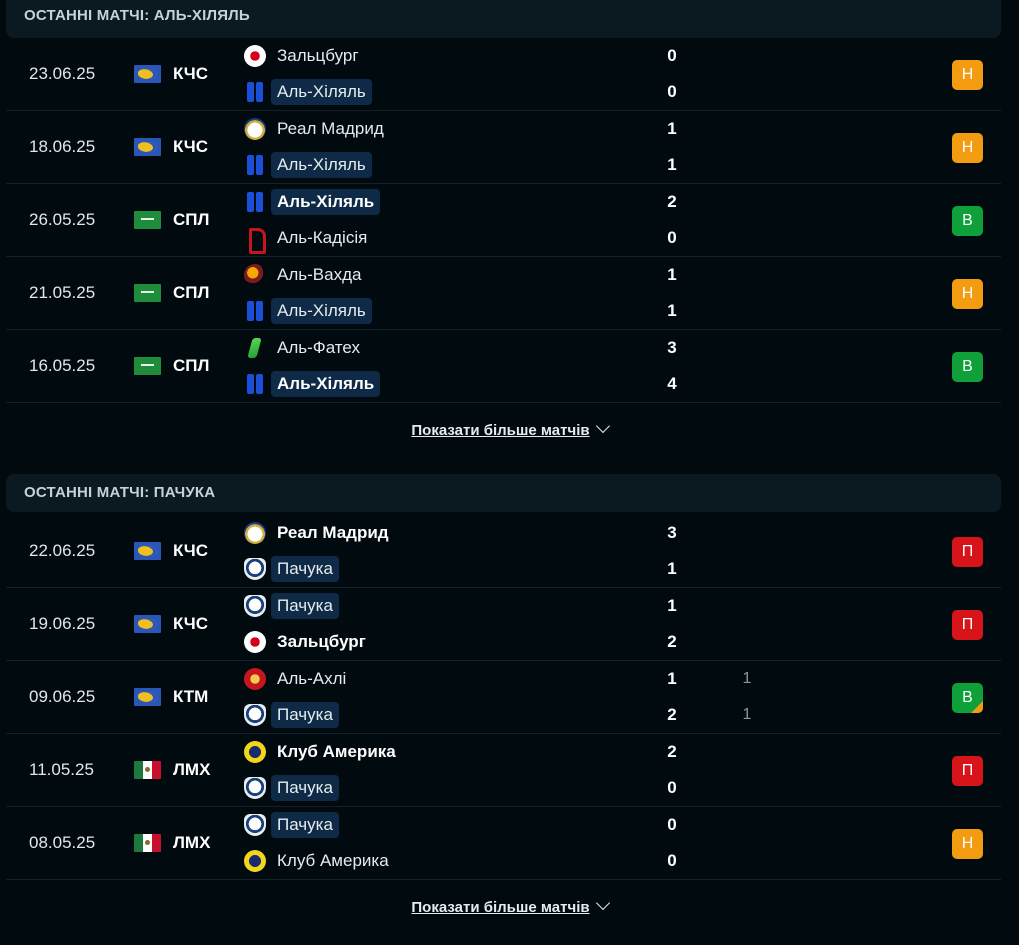 This screenshot has width=1019, height=945. I want to click on match-row: 11.05.25 ЛМХ Клуб Америка Пачука 2 0 П, so click(503, 770).